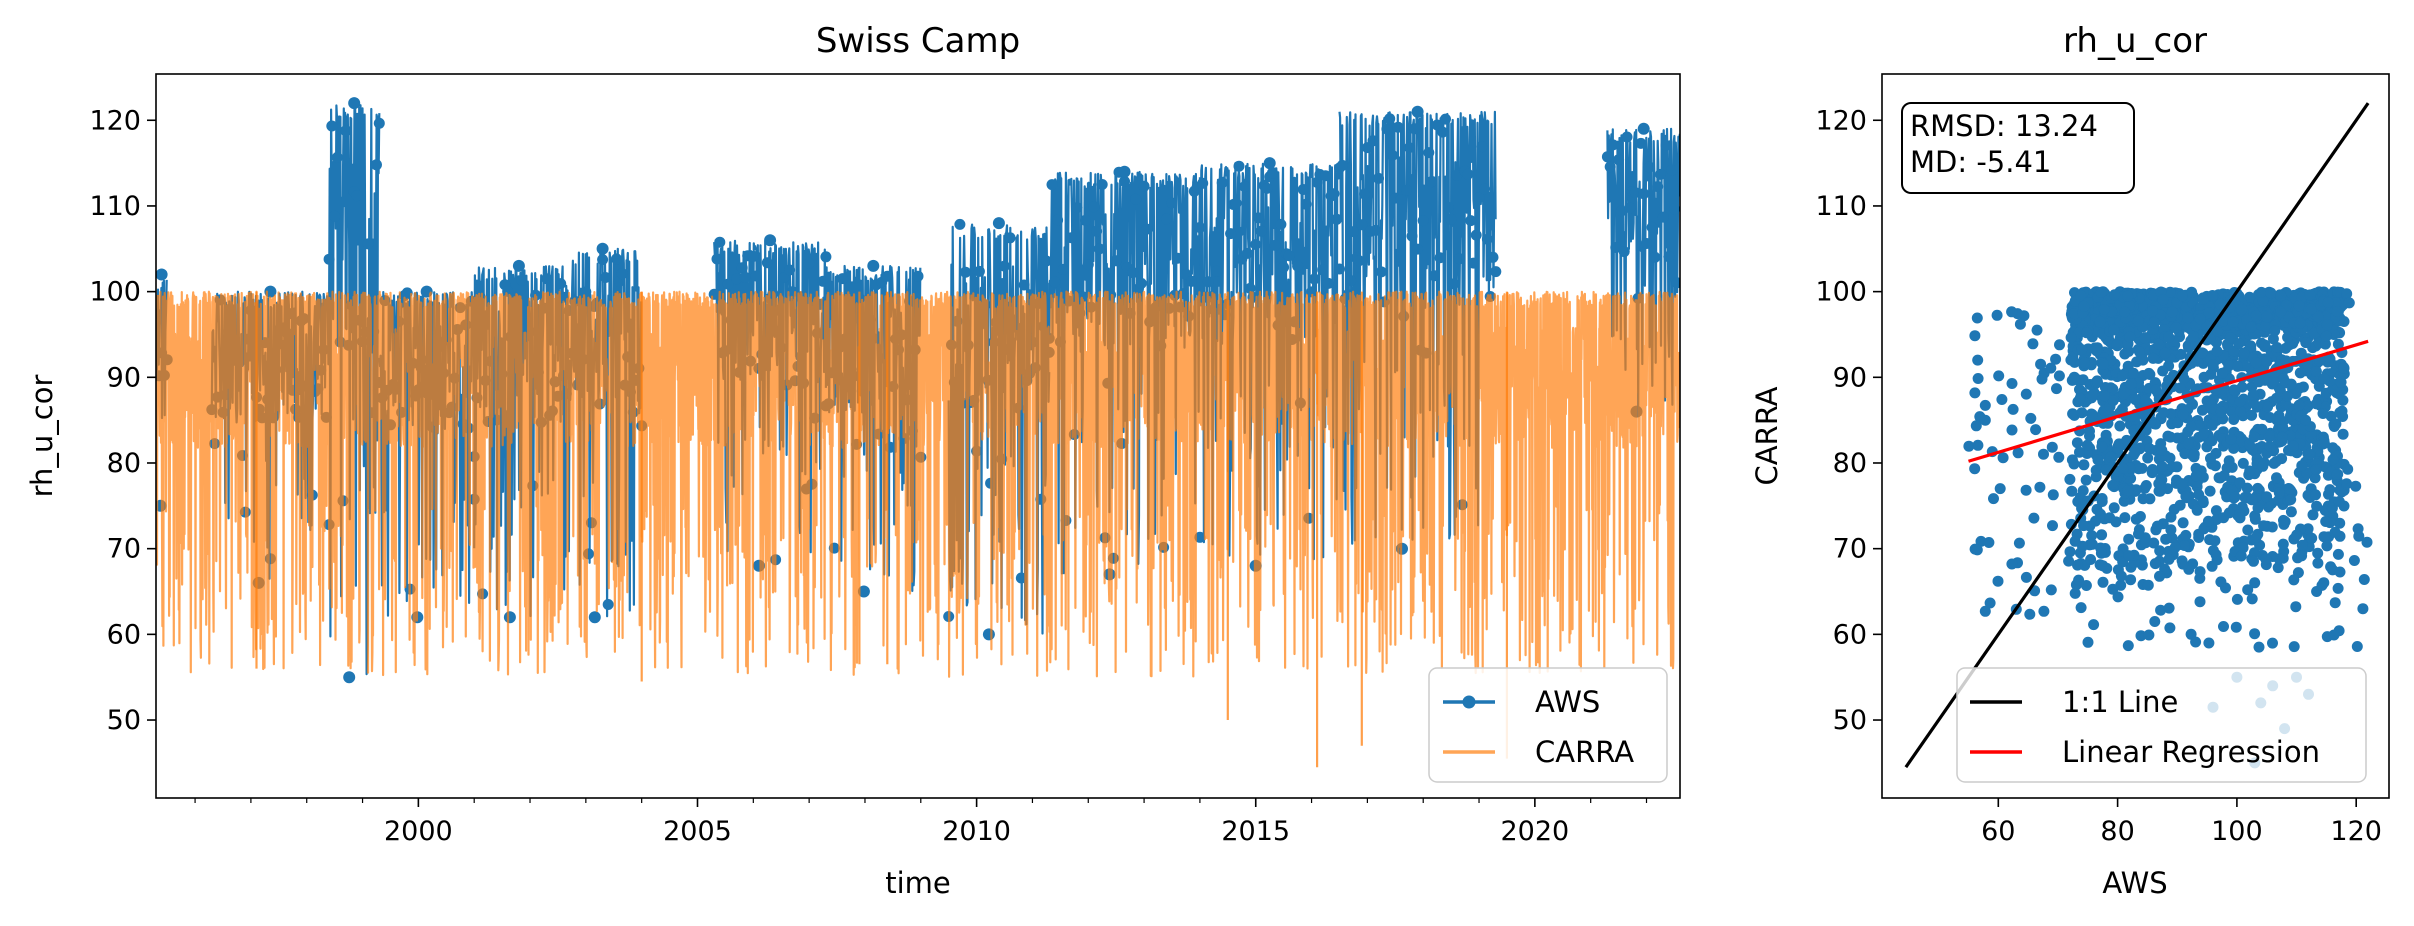 This screenshot has width=2414, height=926. I want to click on x-tick-label: 2020, so click(1534, 831).